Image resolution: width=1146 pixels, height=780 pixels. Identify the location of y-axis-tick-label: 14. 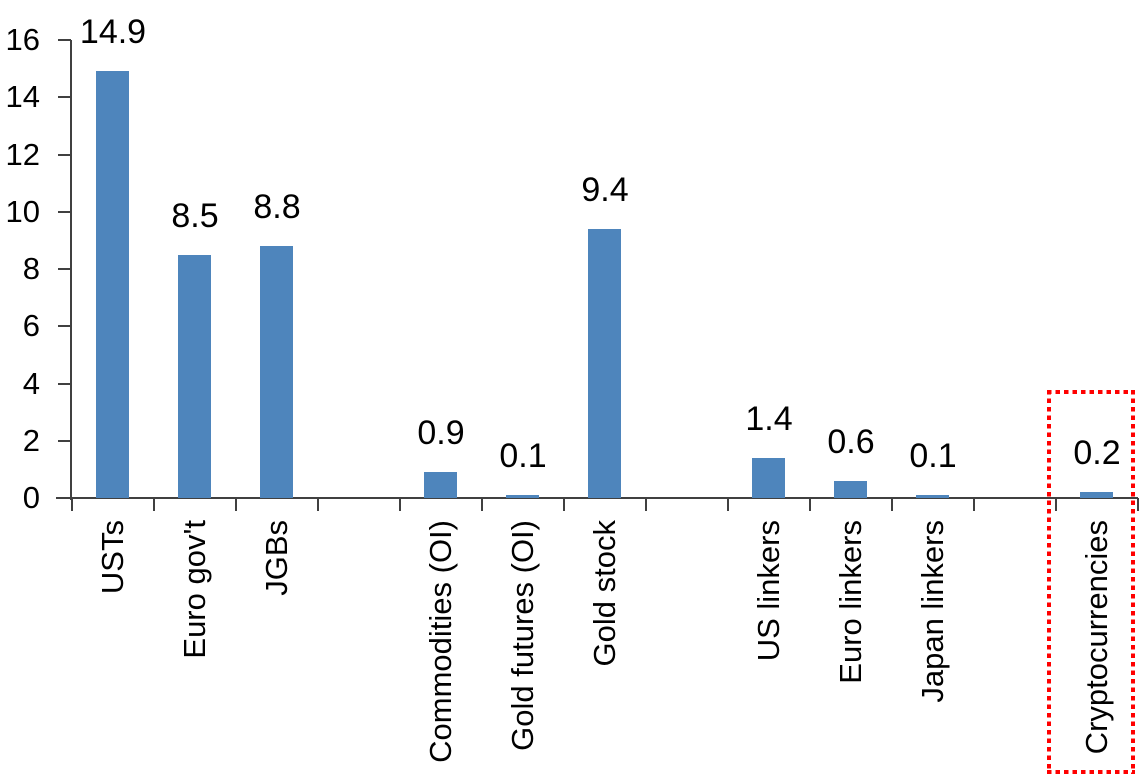
(22, 96).